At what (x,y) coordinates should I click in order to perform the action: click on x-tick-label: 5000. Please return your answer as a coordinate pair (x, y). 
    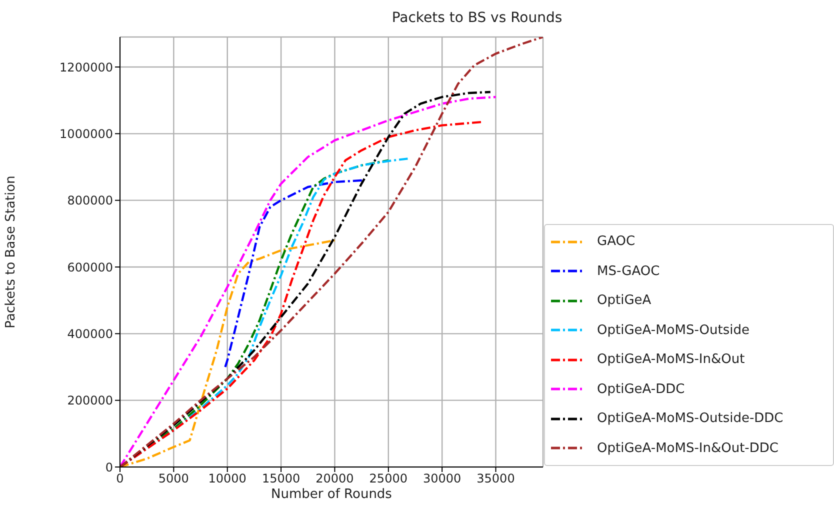
    Looking at the image, I should click on (173, 479).